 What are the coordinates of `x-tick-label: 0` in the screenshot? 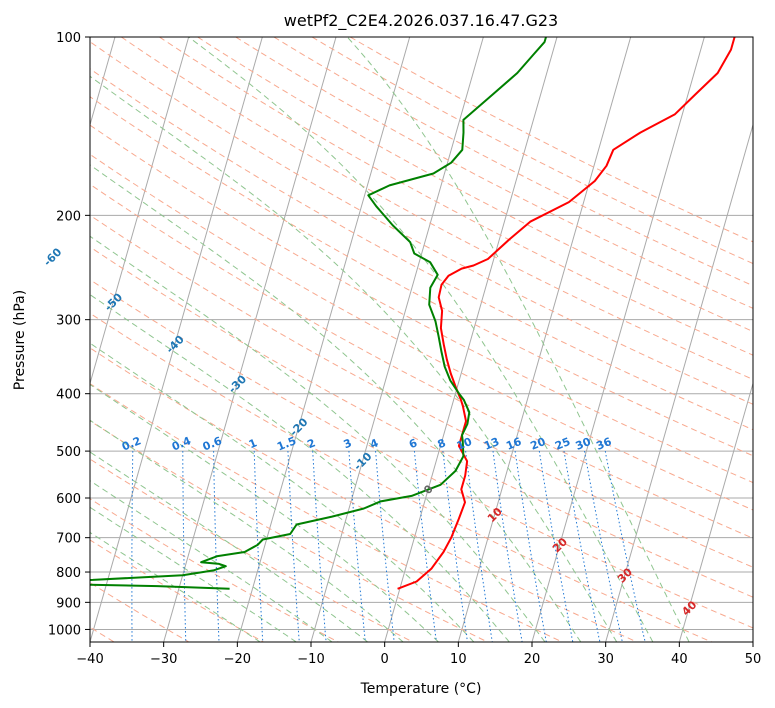 It's located at (385, 659).